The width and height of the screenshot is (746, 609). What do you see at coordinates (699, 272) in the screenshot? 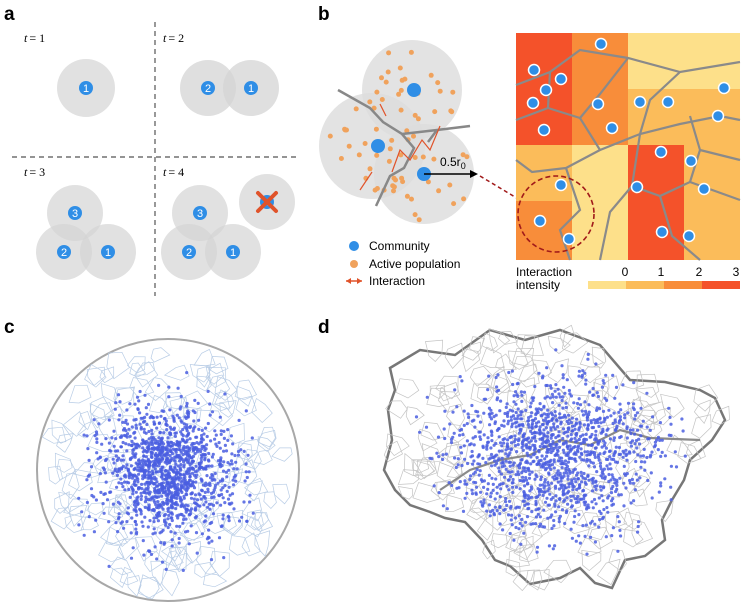
I see `colorbar-tick: 2` at bounding box center [699, 272].